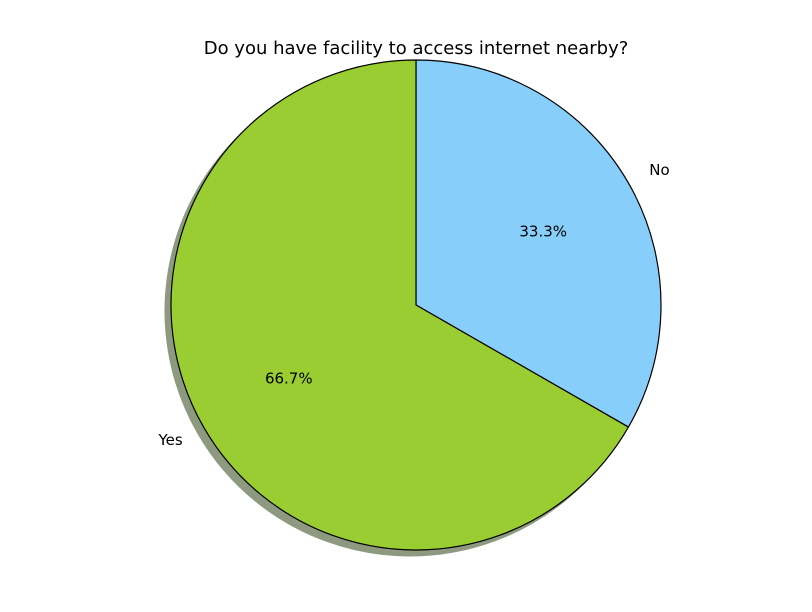 Image resolution: width=812 pixels, height=612 pixels. Describe the element at coordinates (170, 440) in the screenshot. I see `slice-label-yes: Yes` at that location.